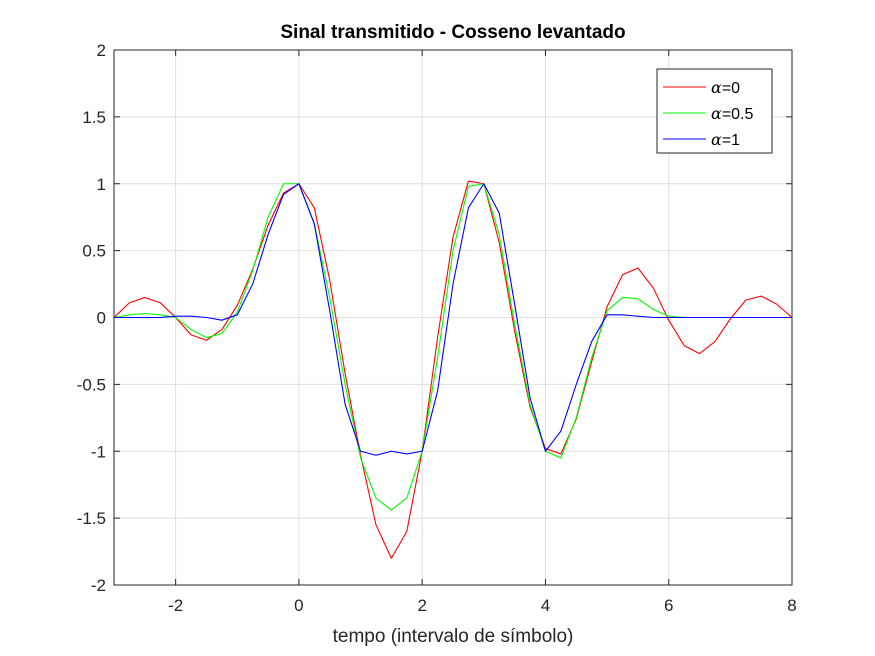 This screenshot has width=875, height=656. Describe the element at coordinates (94, 251) in the screenshot. I see `y-tick-label: 0.5` at that location.